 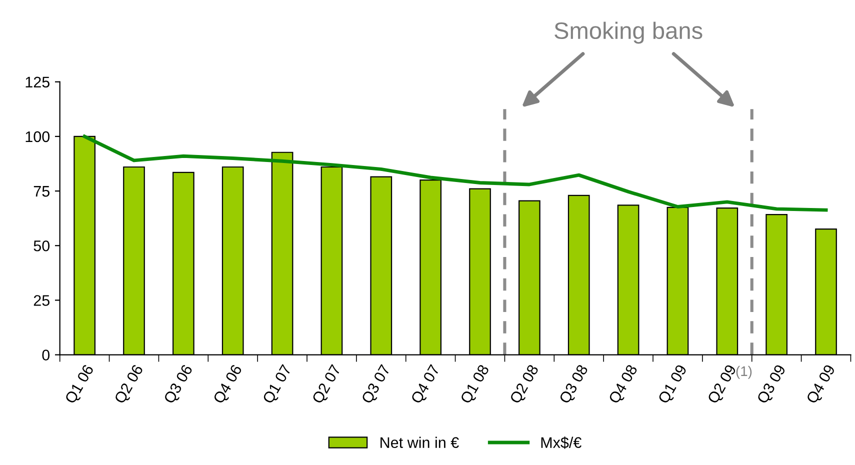 What do you see at coordinates (42, 300) in the screenshot?
I see `y-tick-label: 25` at bounding box center [42, 300].